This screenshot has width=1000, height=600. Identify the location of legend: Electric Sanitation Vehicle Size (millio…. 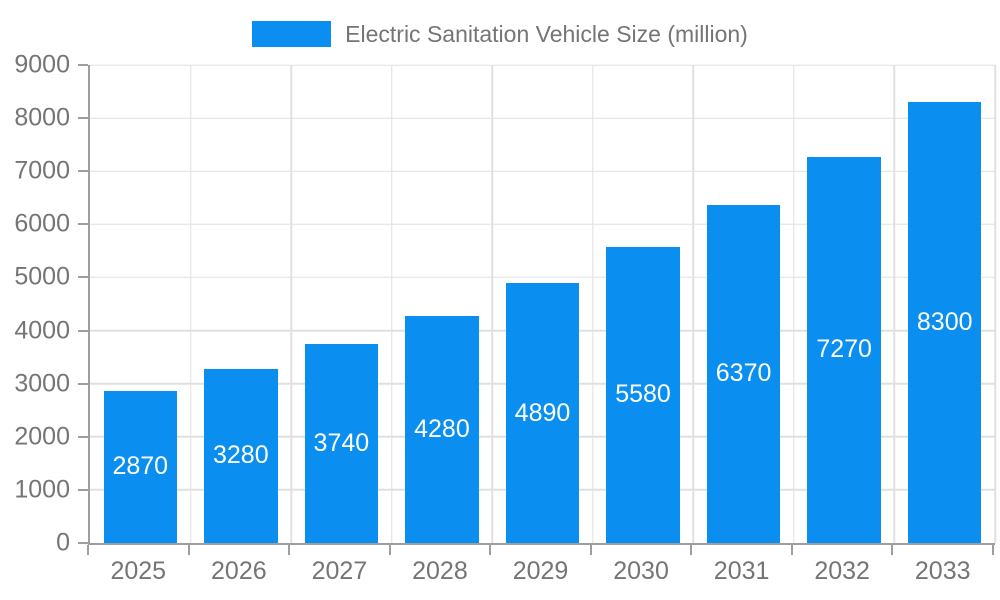
(500, 34).